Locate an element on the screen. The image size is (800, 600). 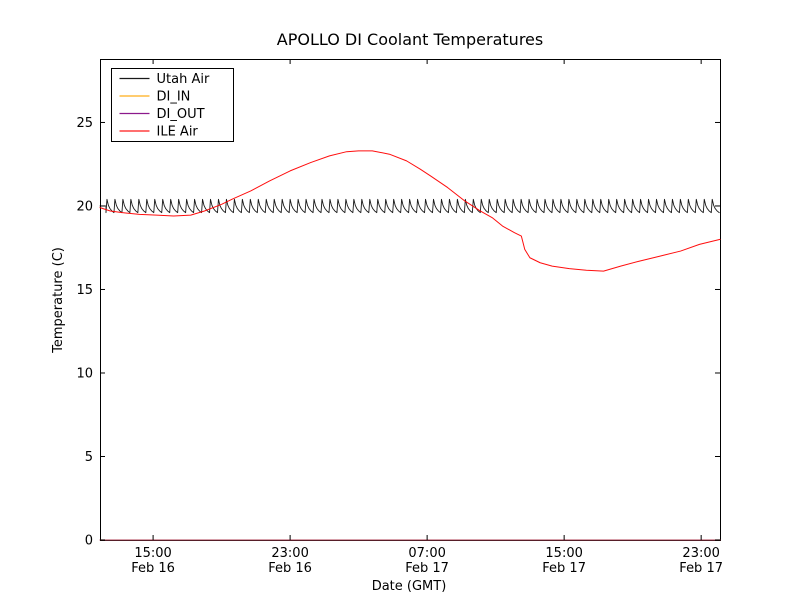
y-tick-label: 15 is located at coordinates (84, 290).